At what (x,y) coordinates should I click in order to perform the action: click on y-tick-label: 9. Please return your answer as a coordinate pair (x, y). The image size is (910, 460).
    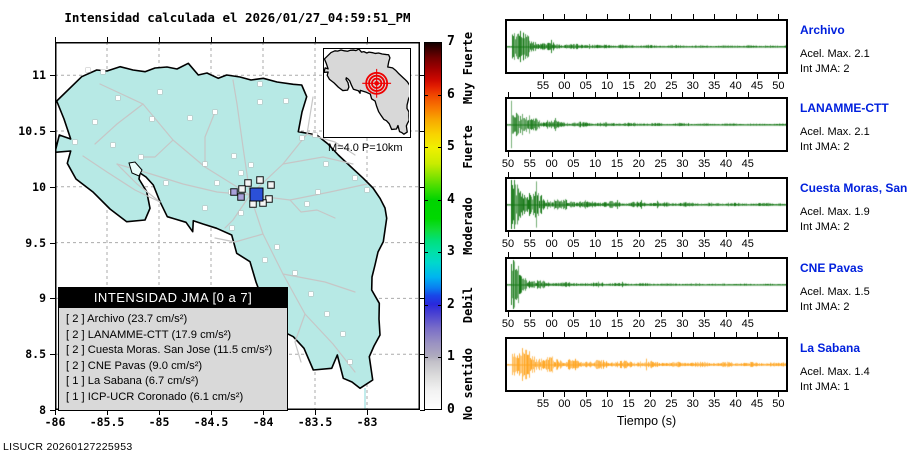
    Looking at the image, I should click on (42, 298).